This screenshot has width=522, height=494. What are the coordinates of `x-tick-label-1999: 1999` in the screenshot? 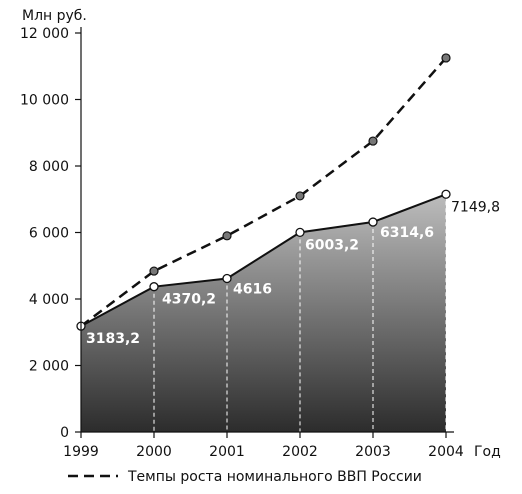 It's located at (81, 452).